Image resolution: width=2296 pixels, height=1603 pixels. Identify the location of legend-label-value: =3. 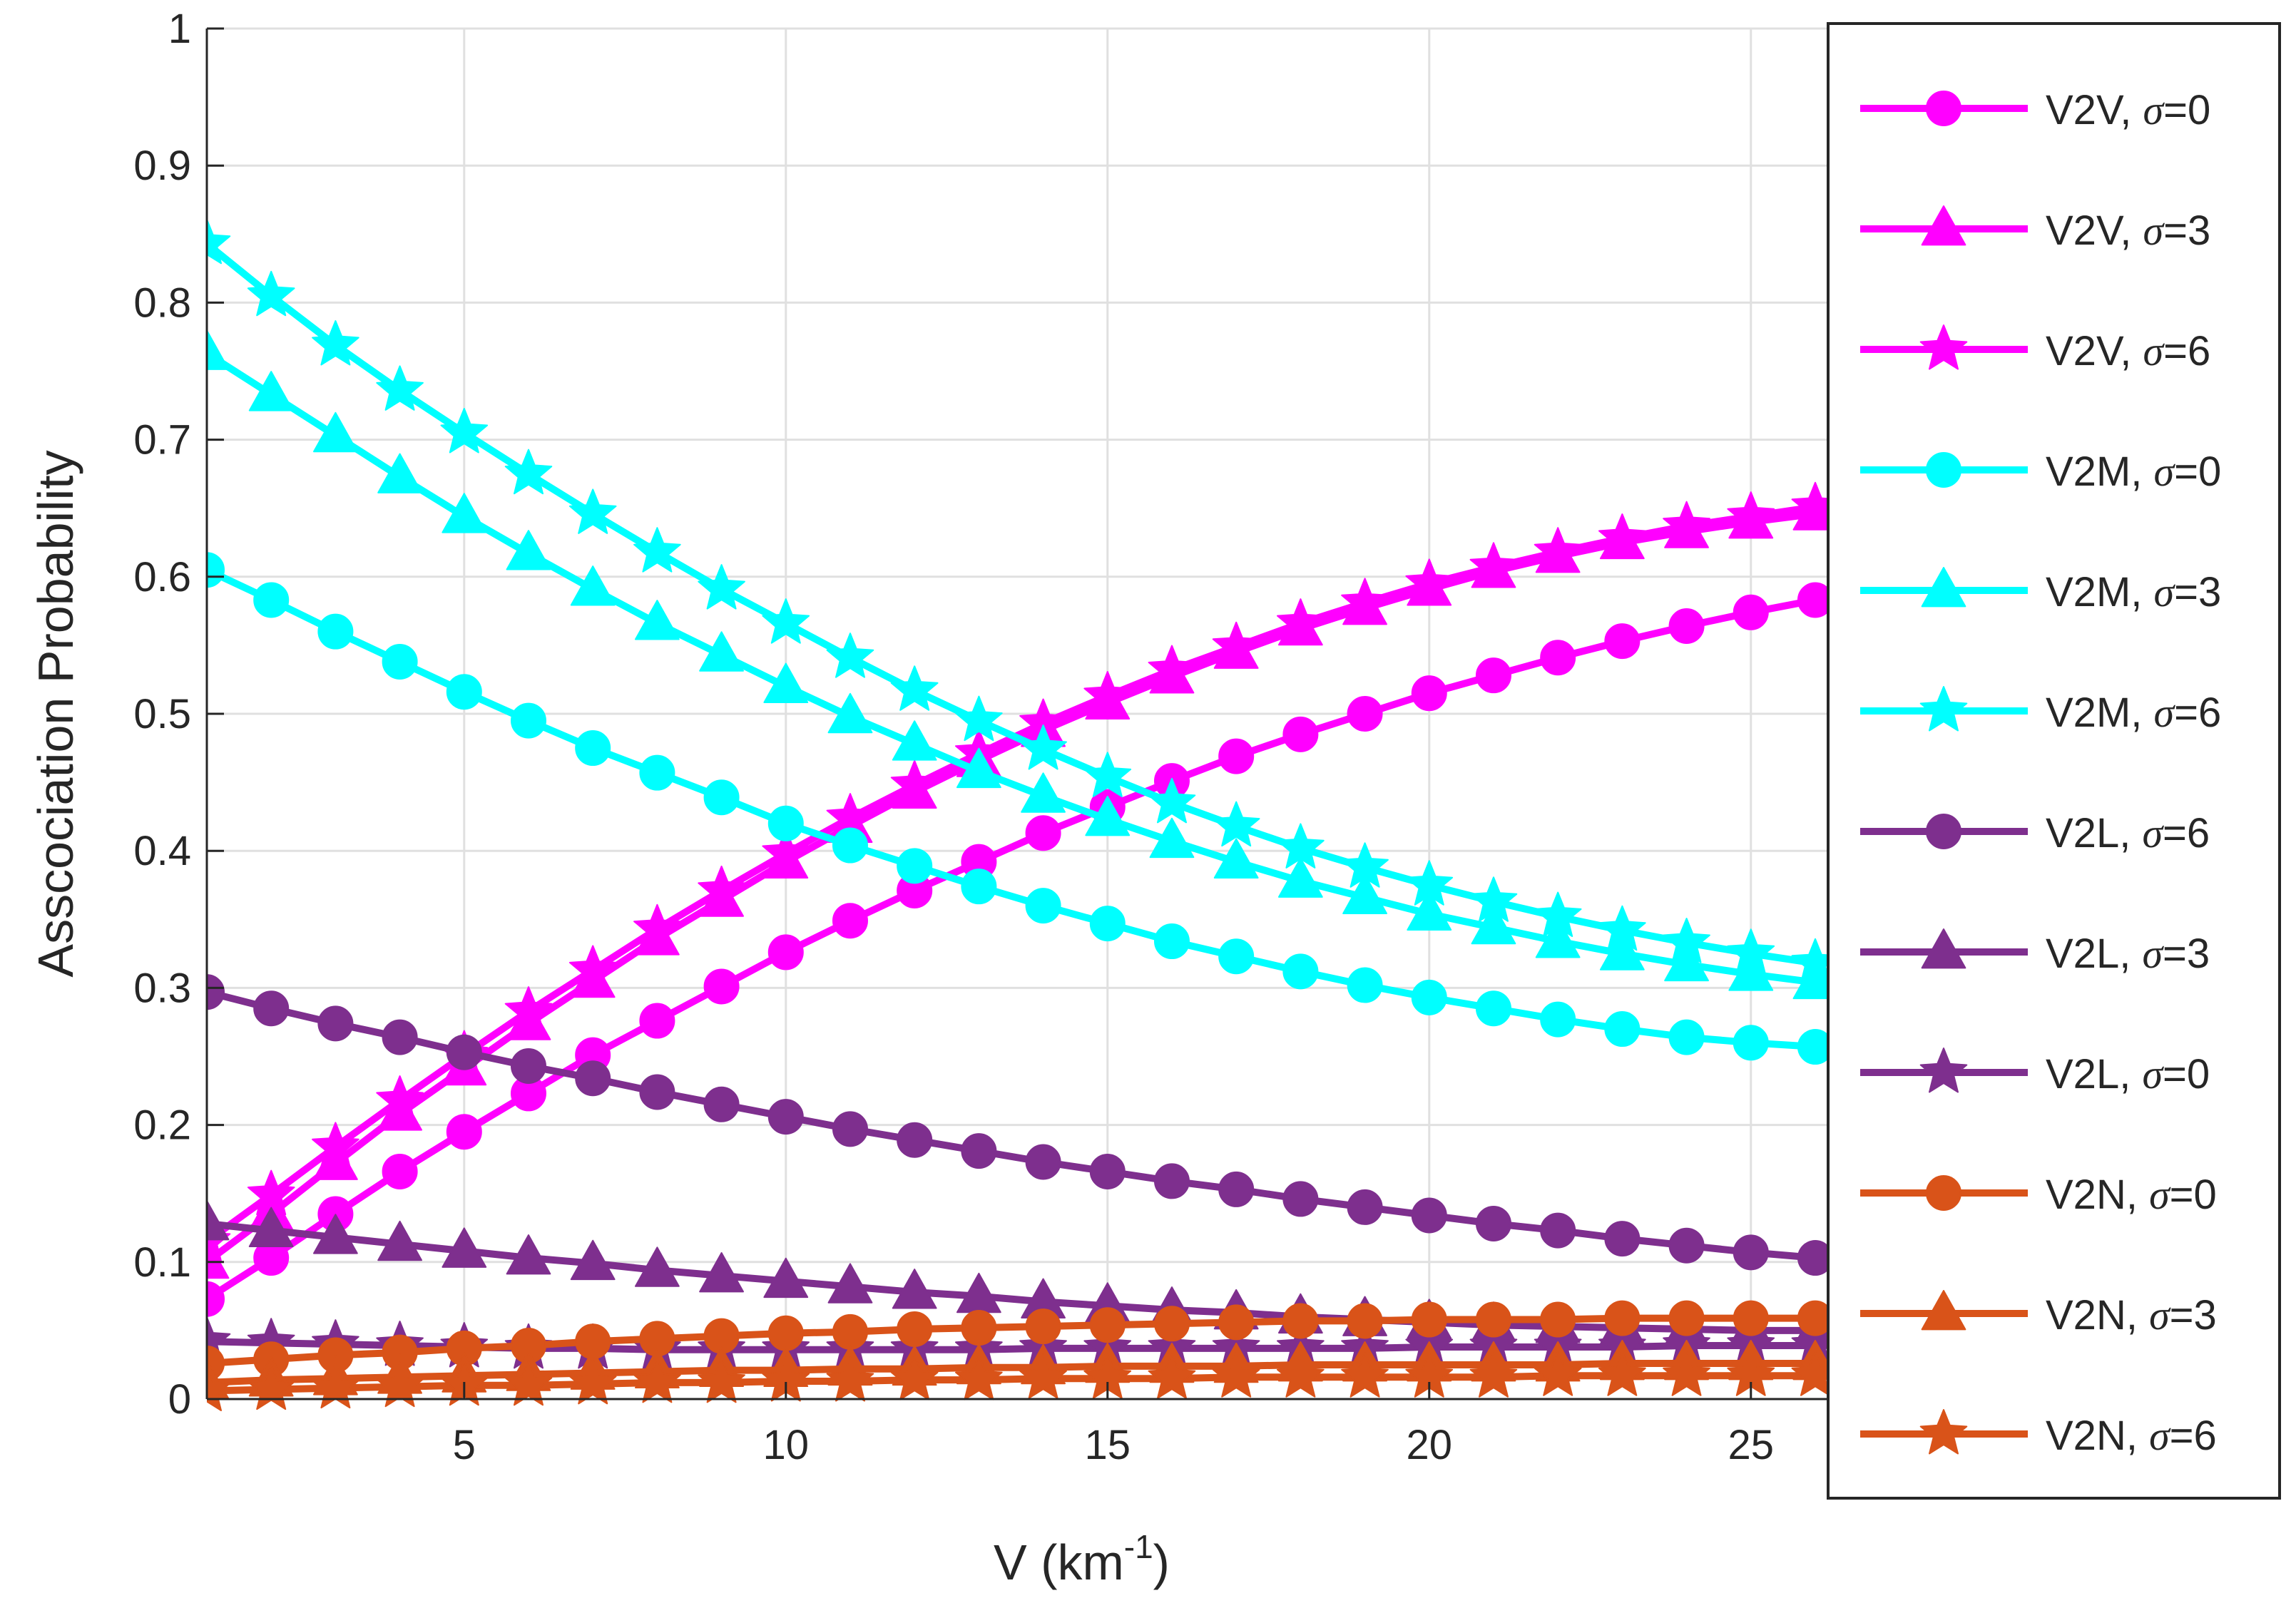
(2193, 1315).